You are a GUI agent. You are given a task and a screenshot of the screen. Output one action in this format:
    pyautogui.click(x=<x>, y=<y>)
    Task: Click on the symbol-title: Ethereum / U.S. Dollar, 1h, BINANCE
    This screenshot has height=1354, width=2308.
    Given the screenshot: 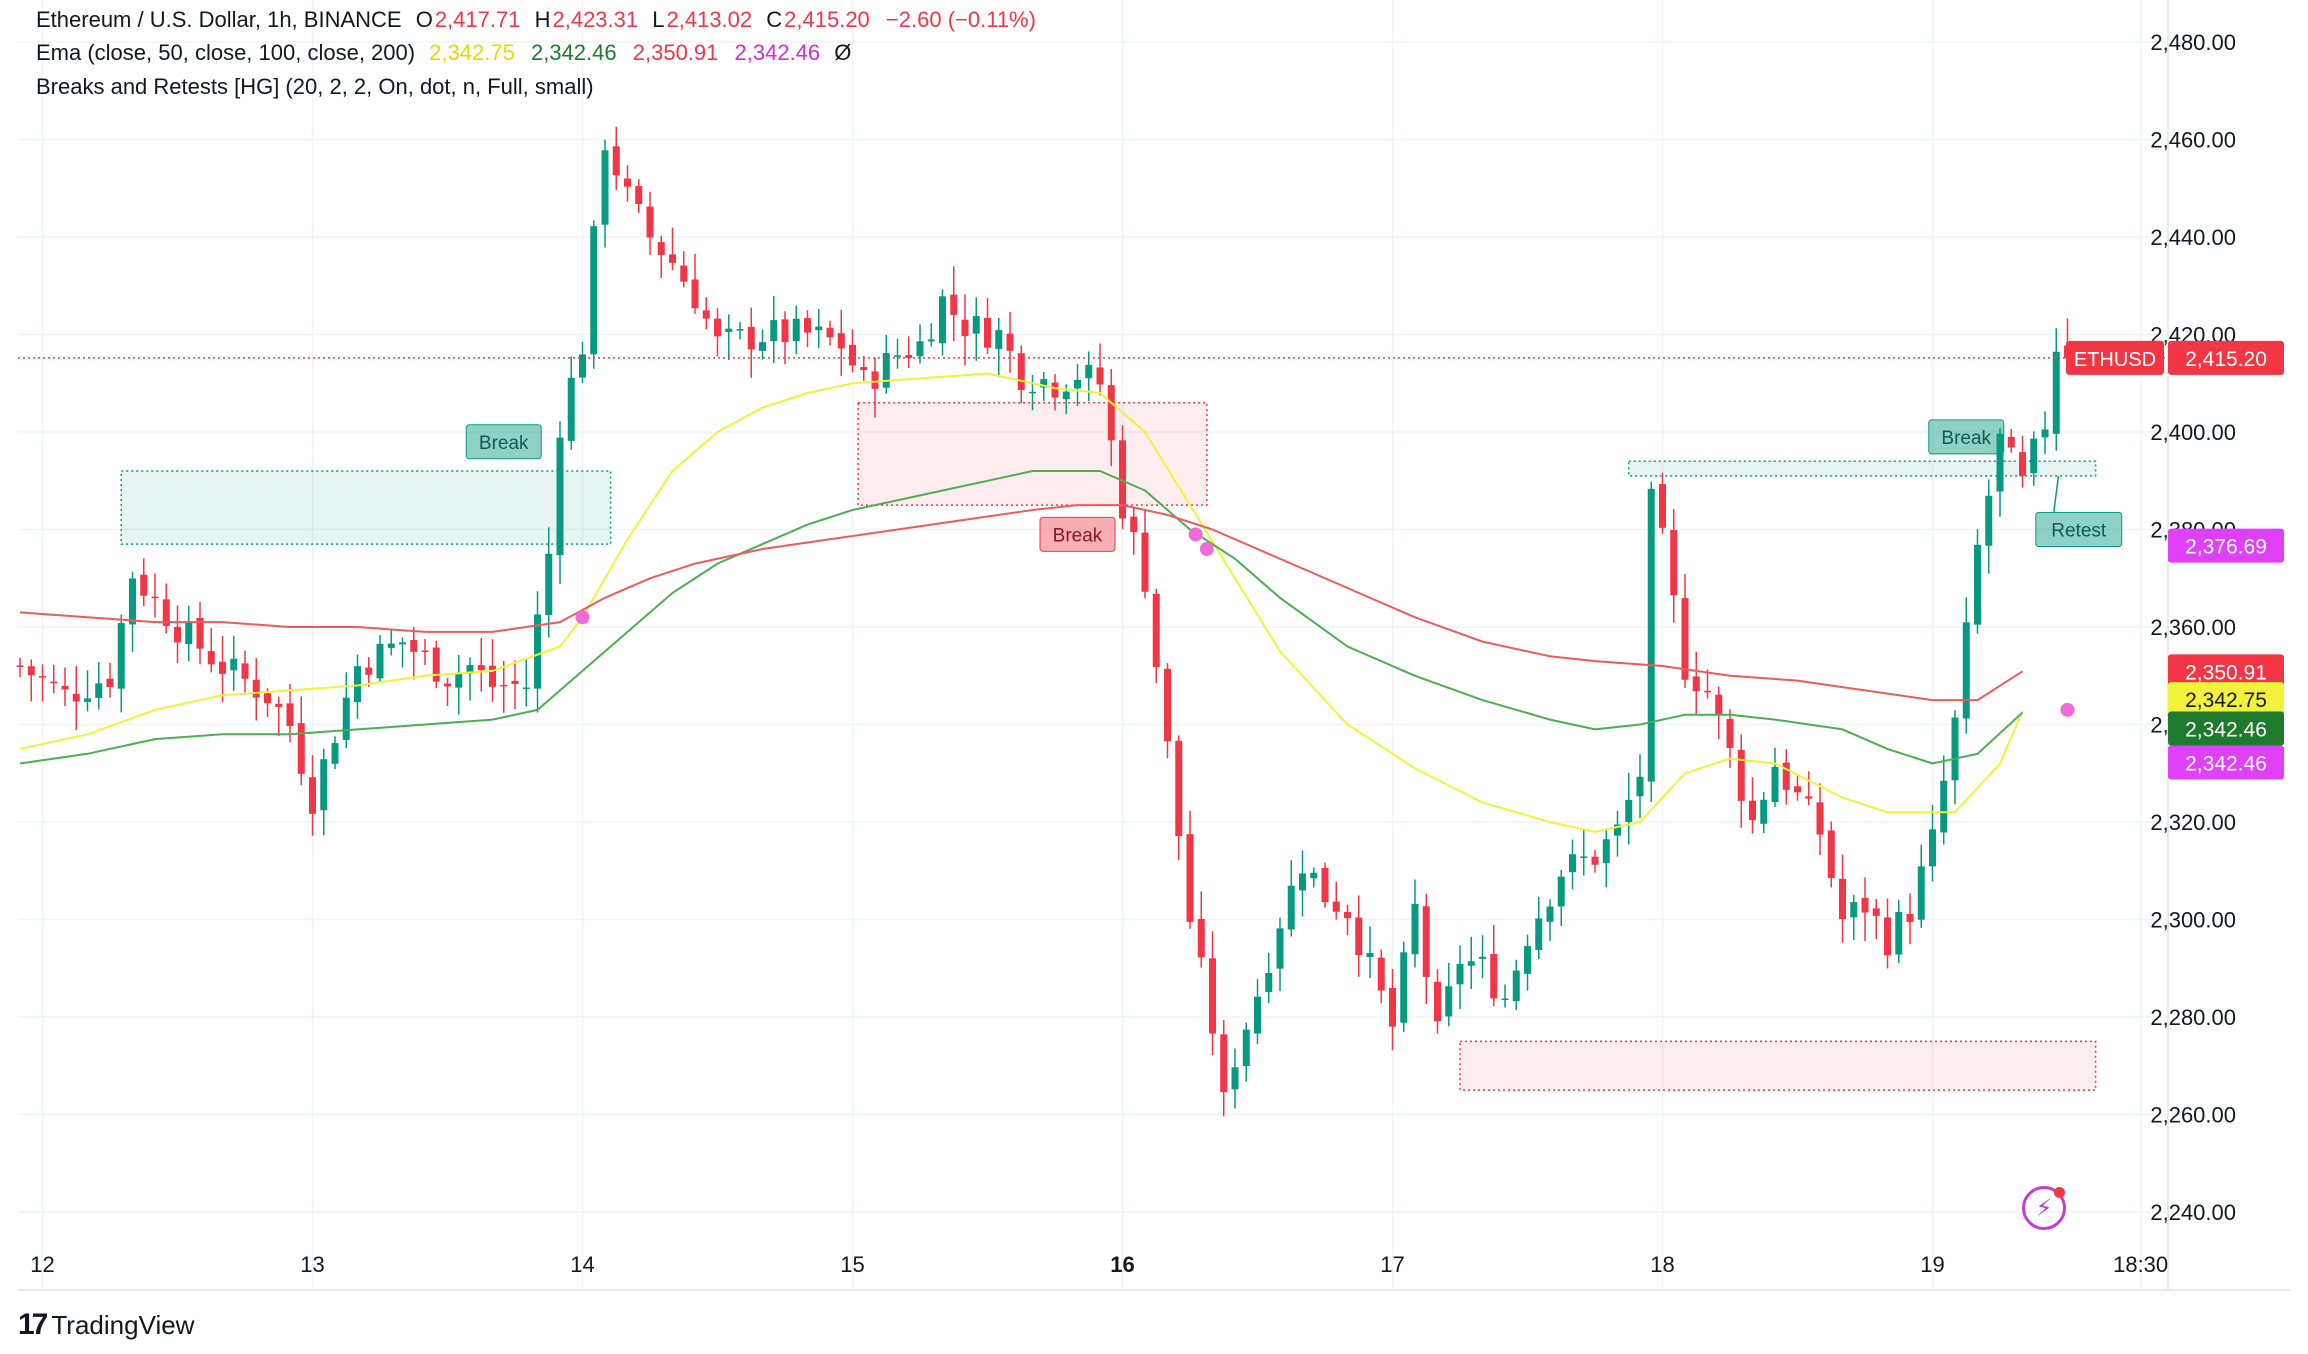 What is the action you would take?
    pyautogui.click(x=219, y=19)
    